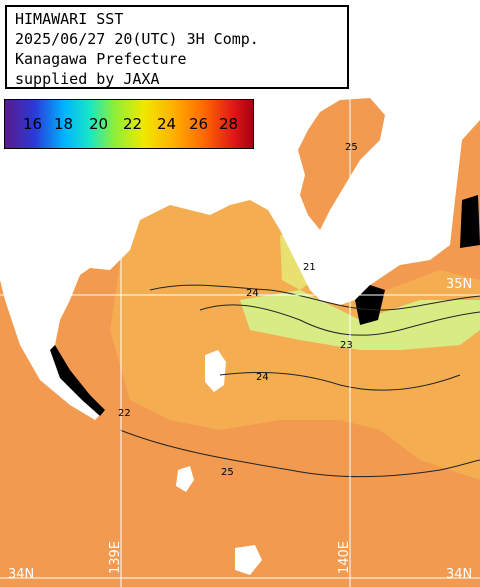 This screenshot has width=480, height=587. Describe the element at coordinates (64, 124) in the screenshot. I see `legend-tick: 18` at that location.